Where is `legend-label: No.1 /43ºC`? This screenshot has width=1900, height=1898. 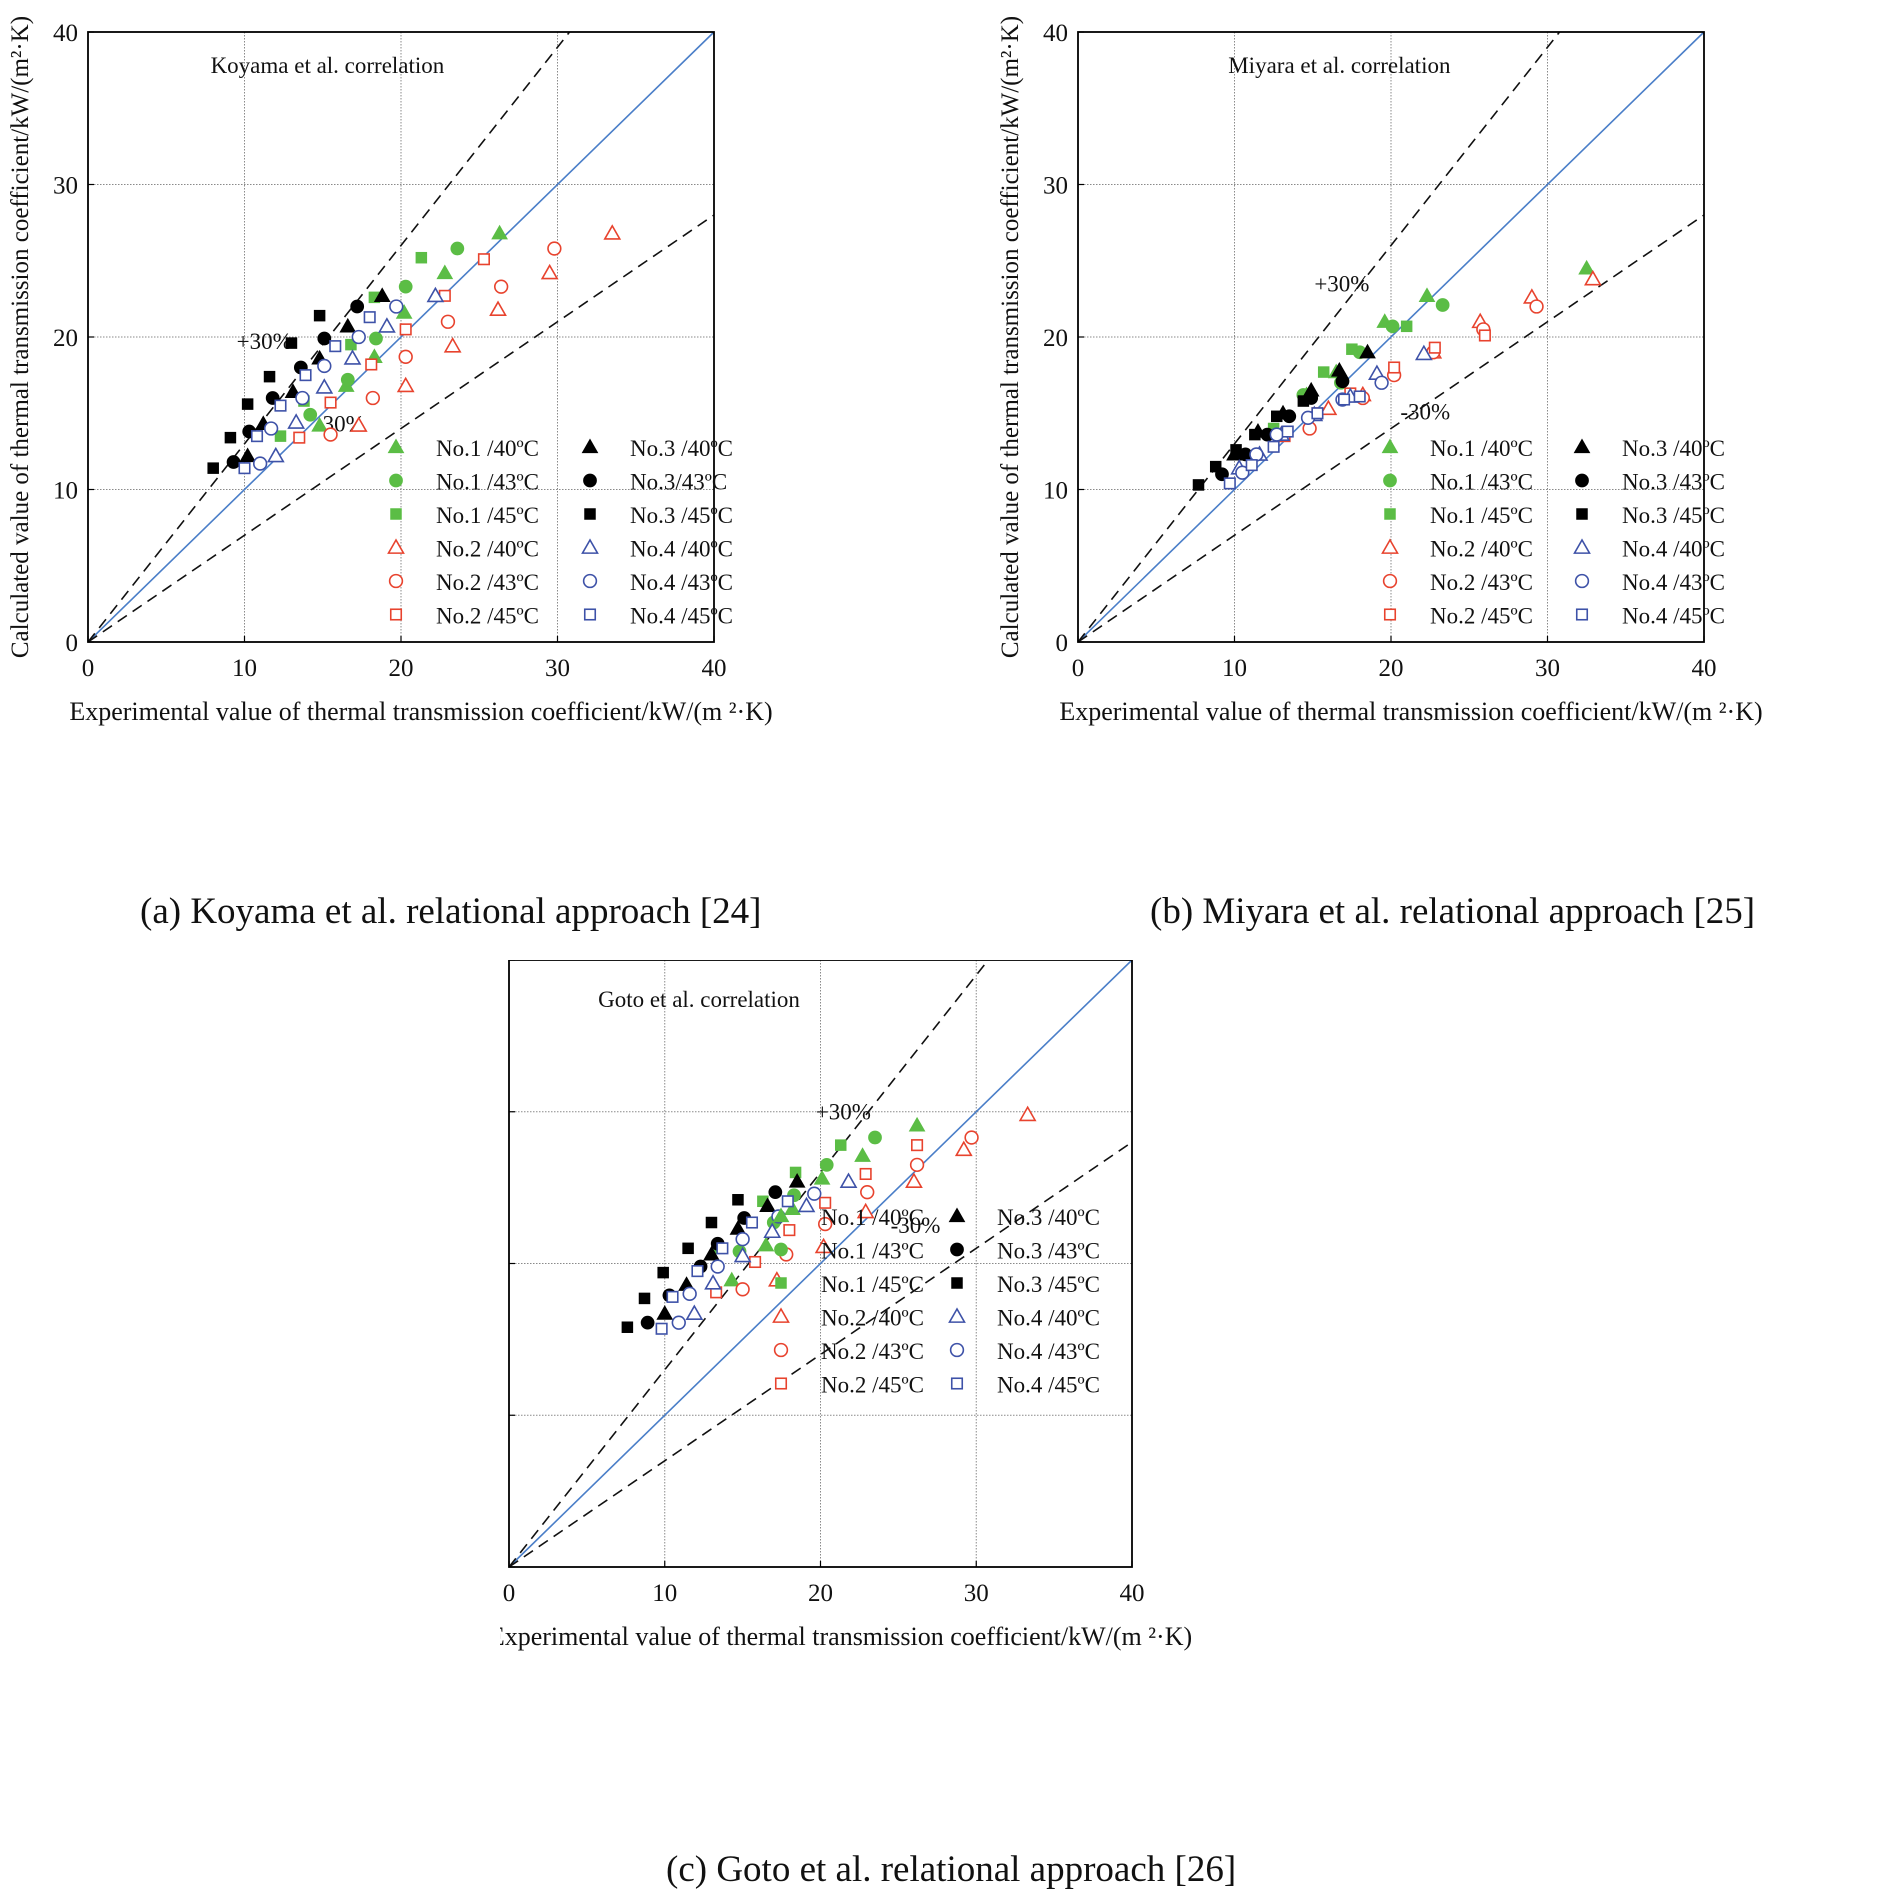
legend-label: No.1 /43ºC is located at coordinates (1481, 482).